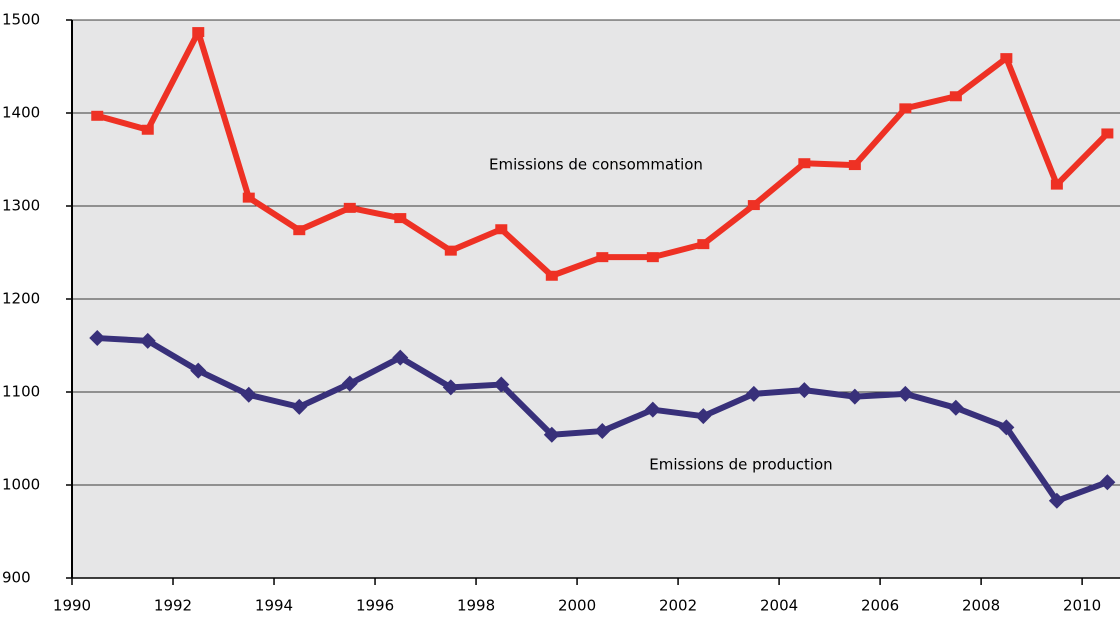 The height and width of the screenshot is (623, 1120). I want to click on y-tick-label: 900, so click(16, 578).